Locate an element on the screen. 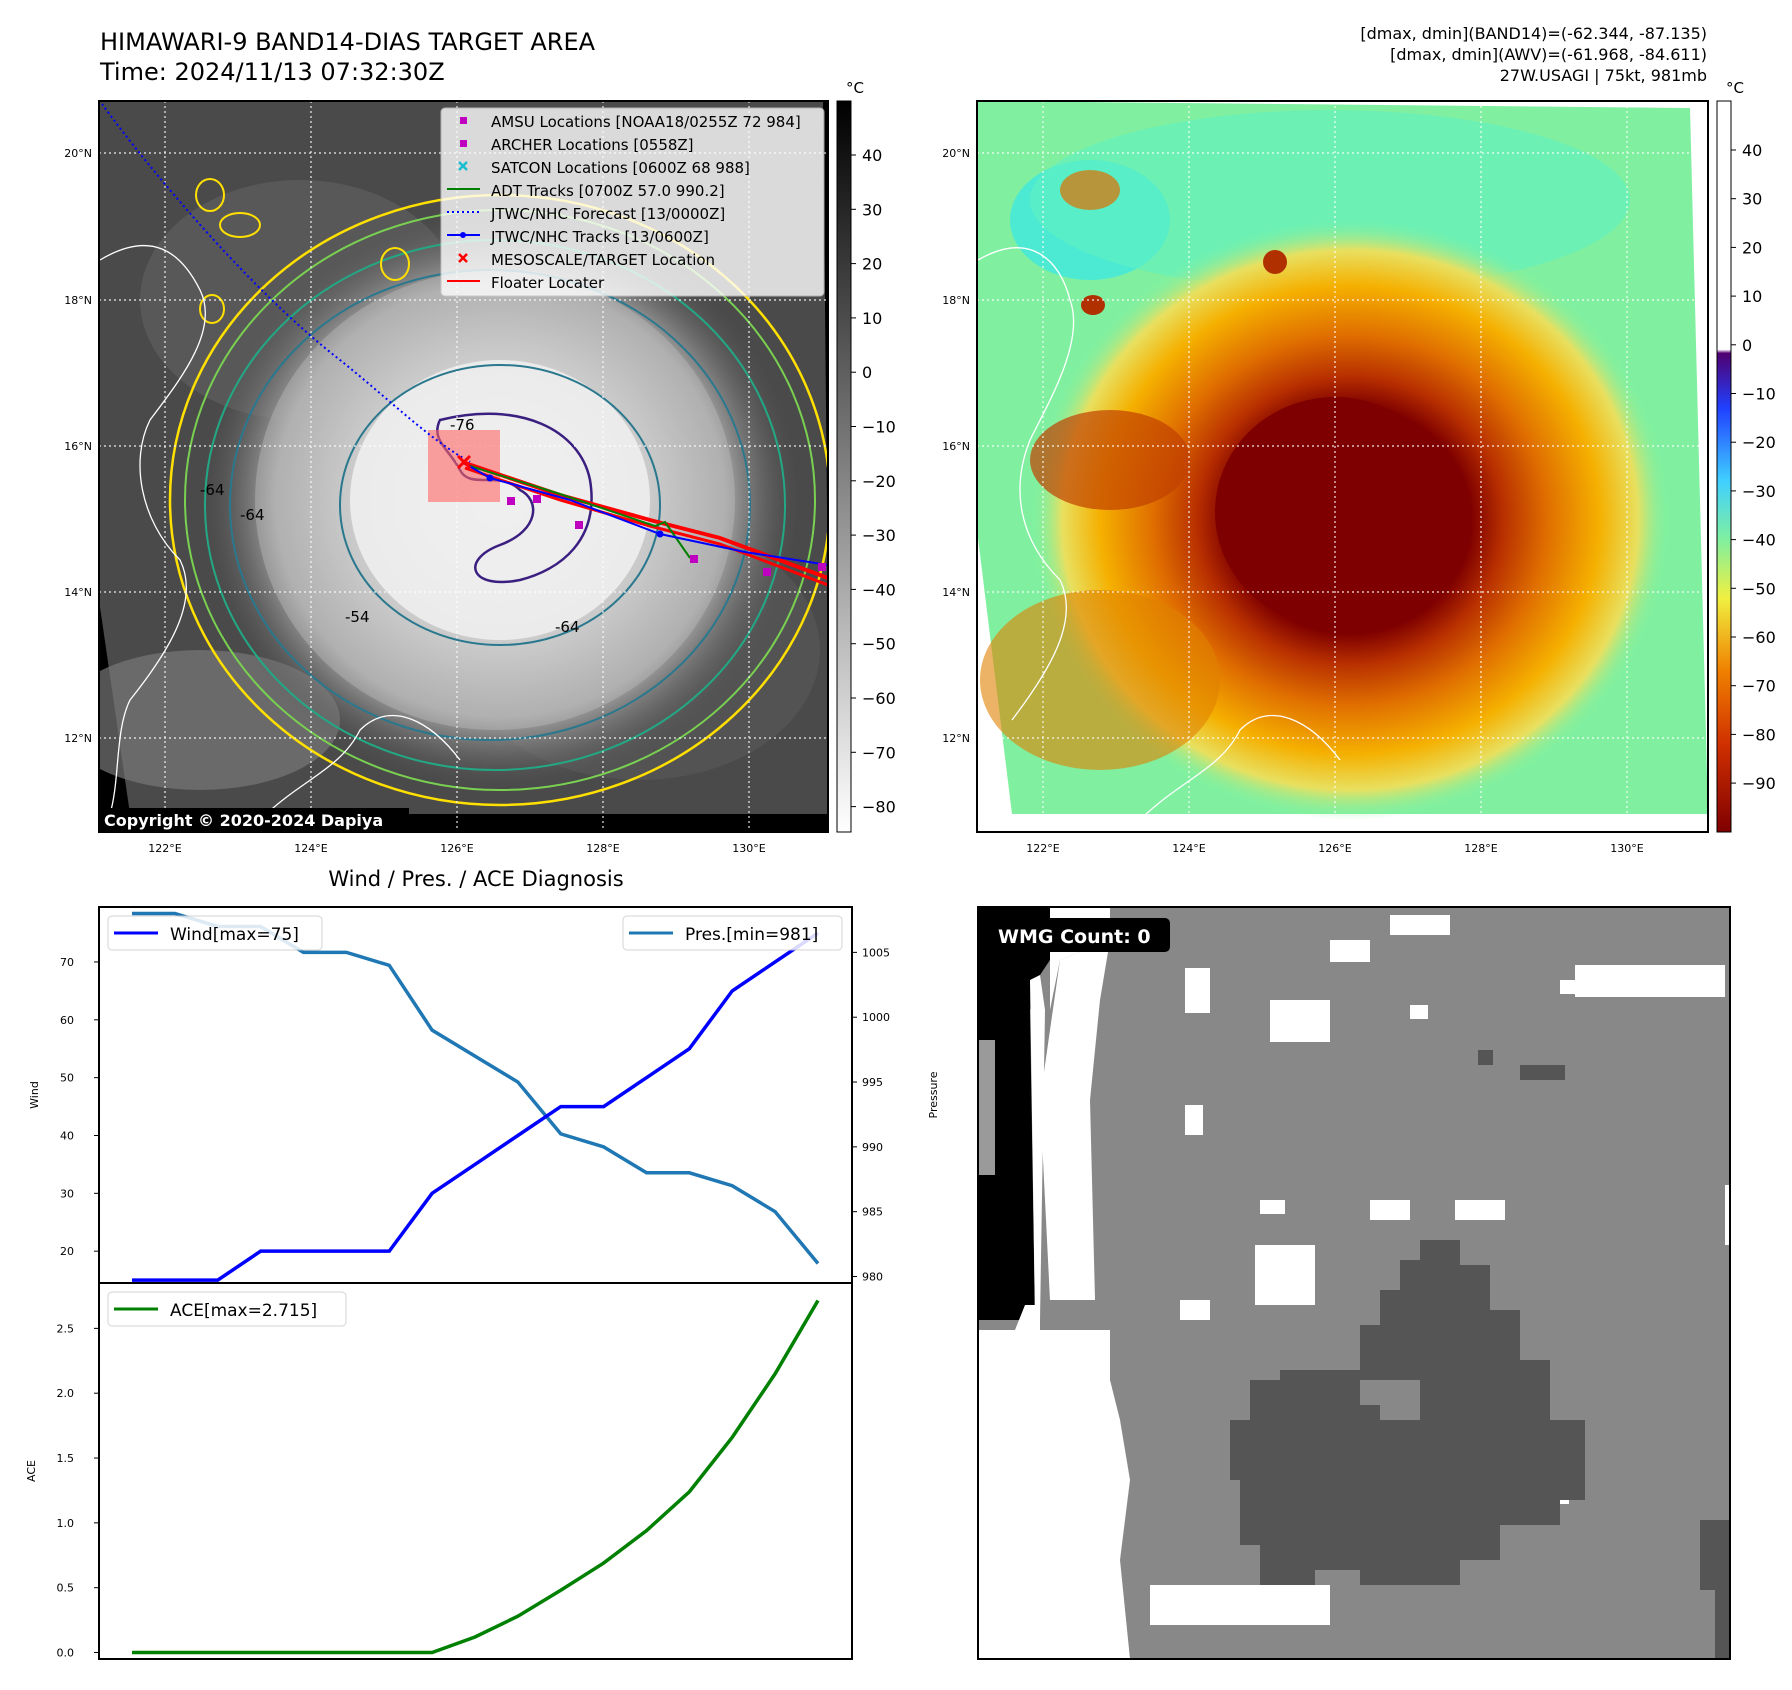 The image size is (1792, 1690). awv-lat-14: 14°N is located at coordinates (956, 592).